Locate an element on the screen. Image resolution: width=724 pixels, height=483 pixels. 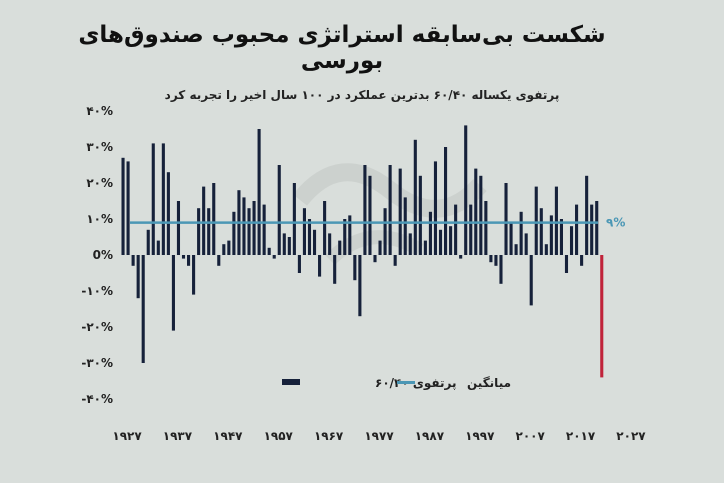
y-tick-label: -۴۰% is located at coordinates (97, 399).